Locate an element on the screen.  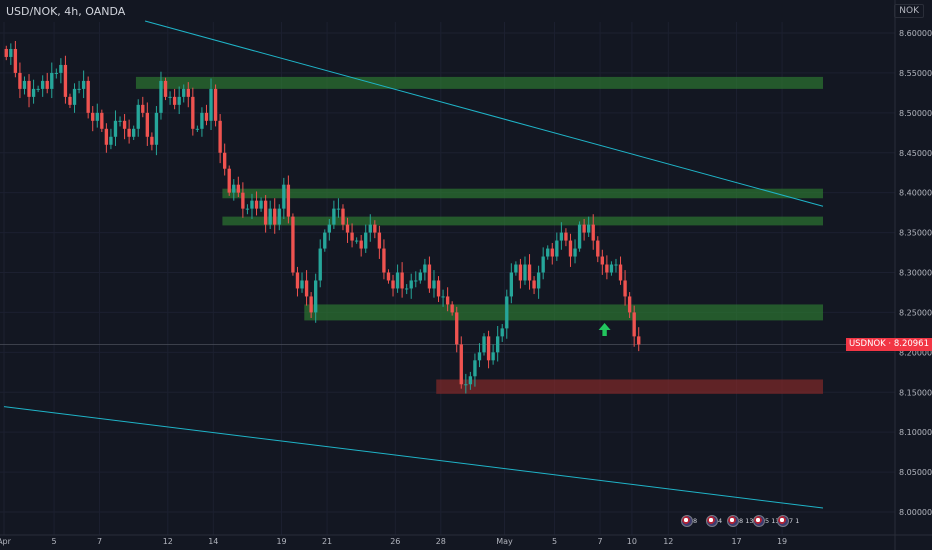
economic-event-marker: 8 13 is located at coordinates (740, 521).